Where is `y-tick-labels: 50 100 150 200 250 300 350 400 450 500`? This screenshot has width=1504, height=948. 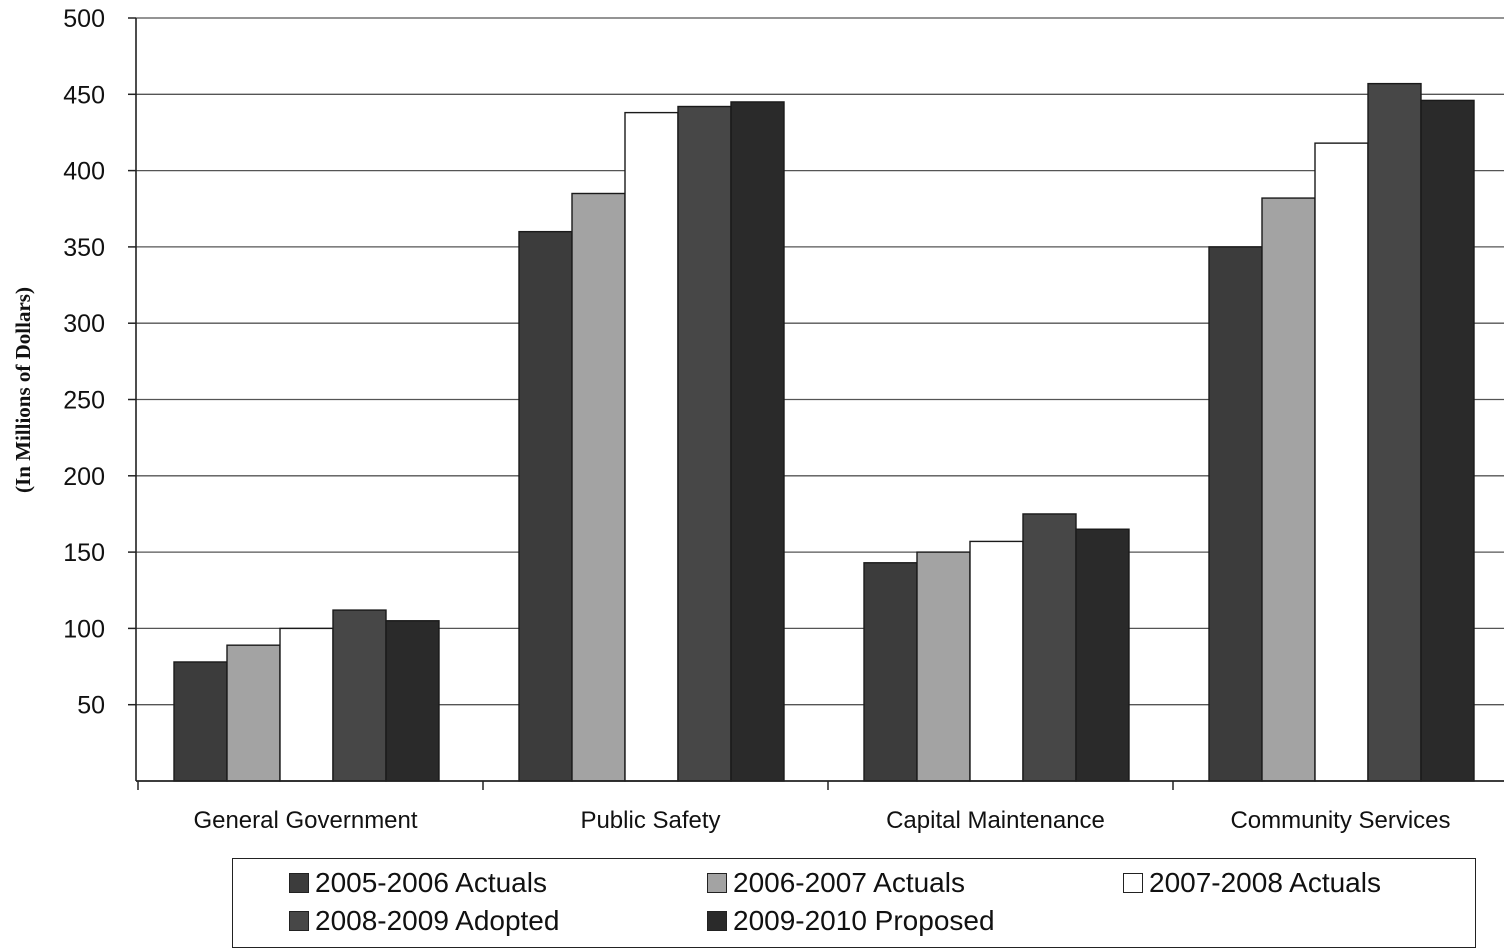 y-tick-labels: 50 100 150 200 250 300 350 400 450 500 is located at coordinates (84, 362).